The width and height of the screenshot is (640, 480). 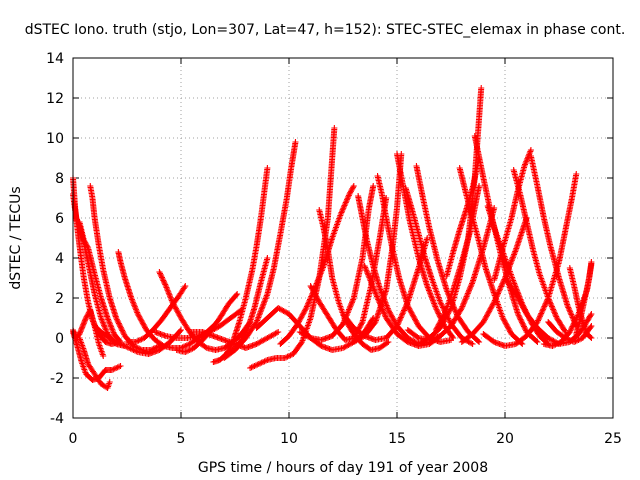 What do you see at coordinates (343, 468) in the screenshot?
I see `x-axis-title: GPS time / hours of day 191 of year 2008` at bounding box center [343, 468].